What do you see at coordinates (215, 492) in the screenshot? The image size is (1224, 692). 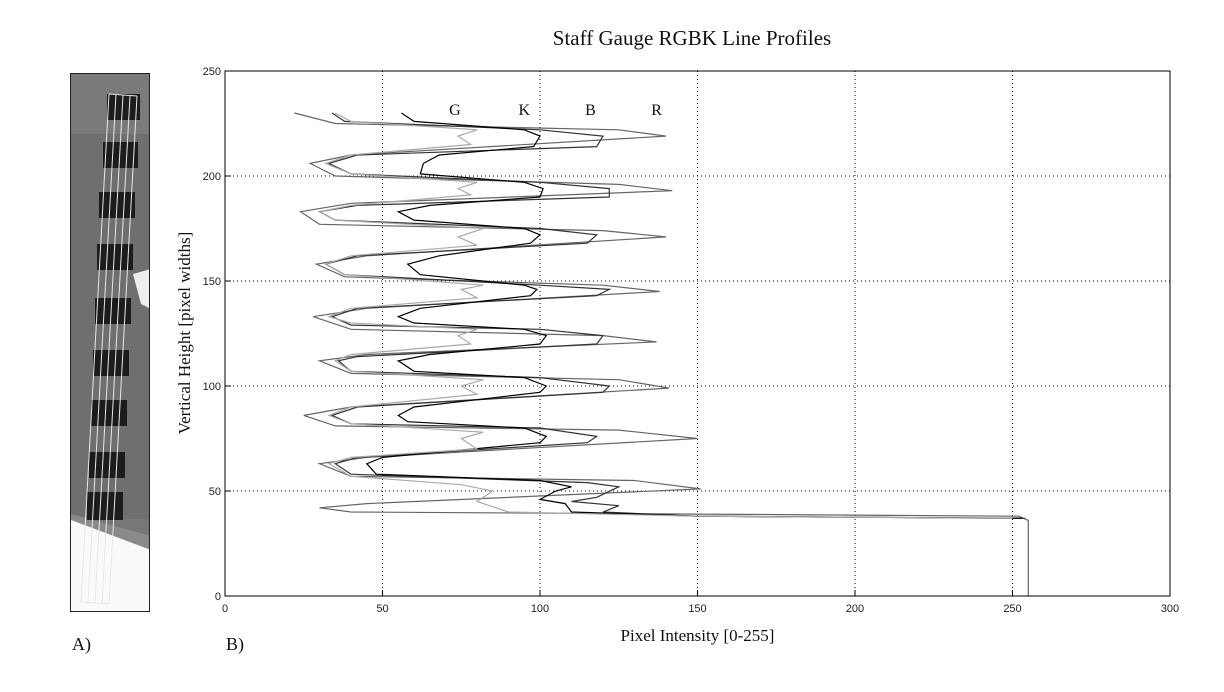 I see `y-tick-label: 50` at bounding box center [215, 492].